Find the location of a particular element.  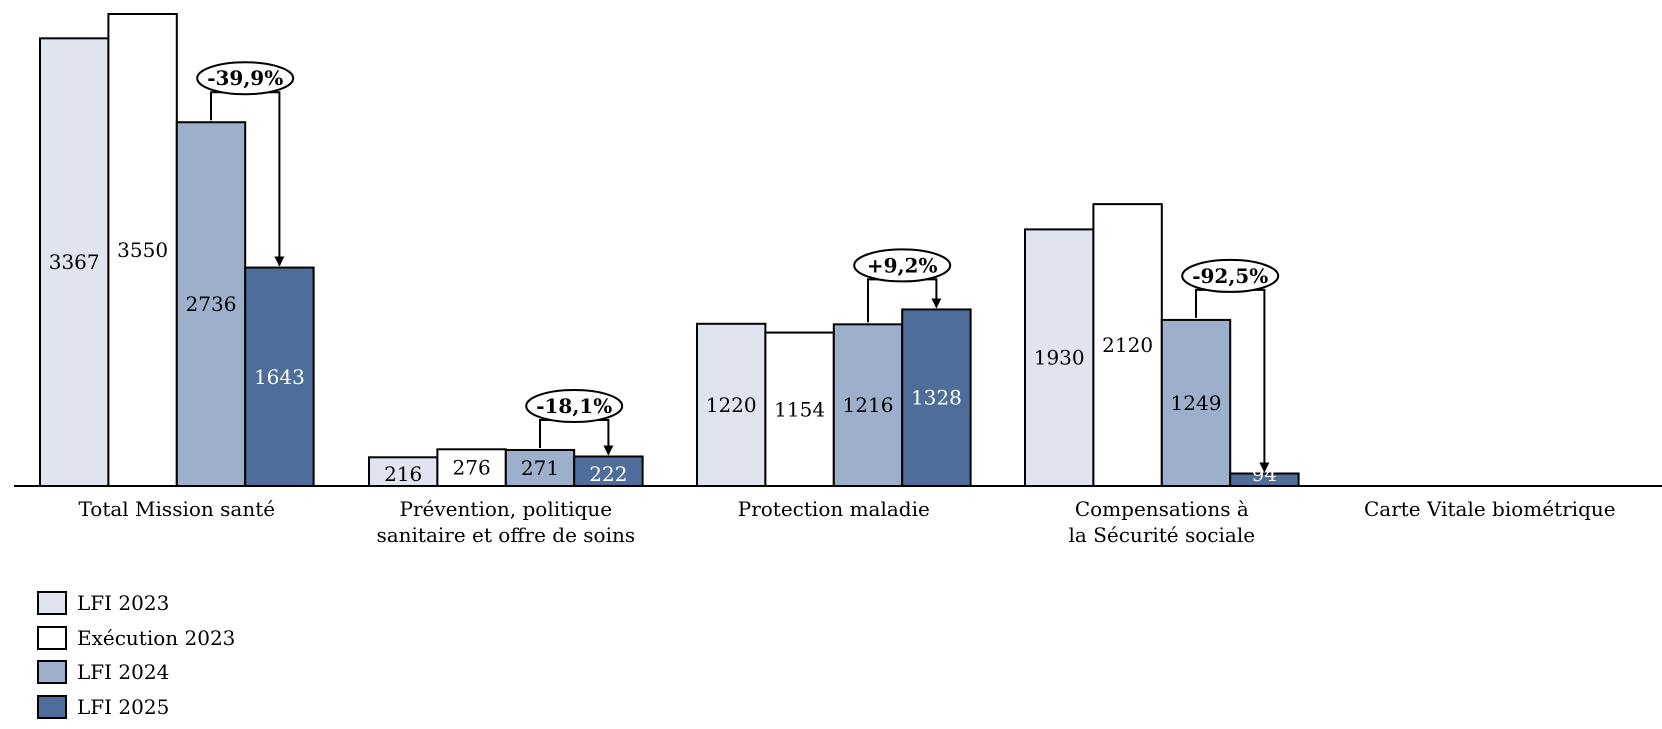

bar-value-label: 2120 is located at coordinates (1127, 345).